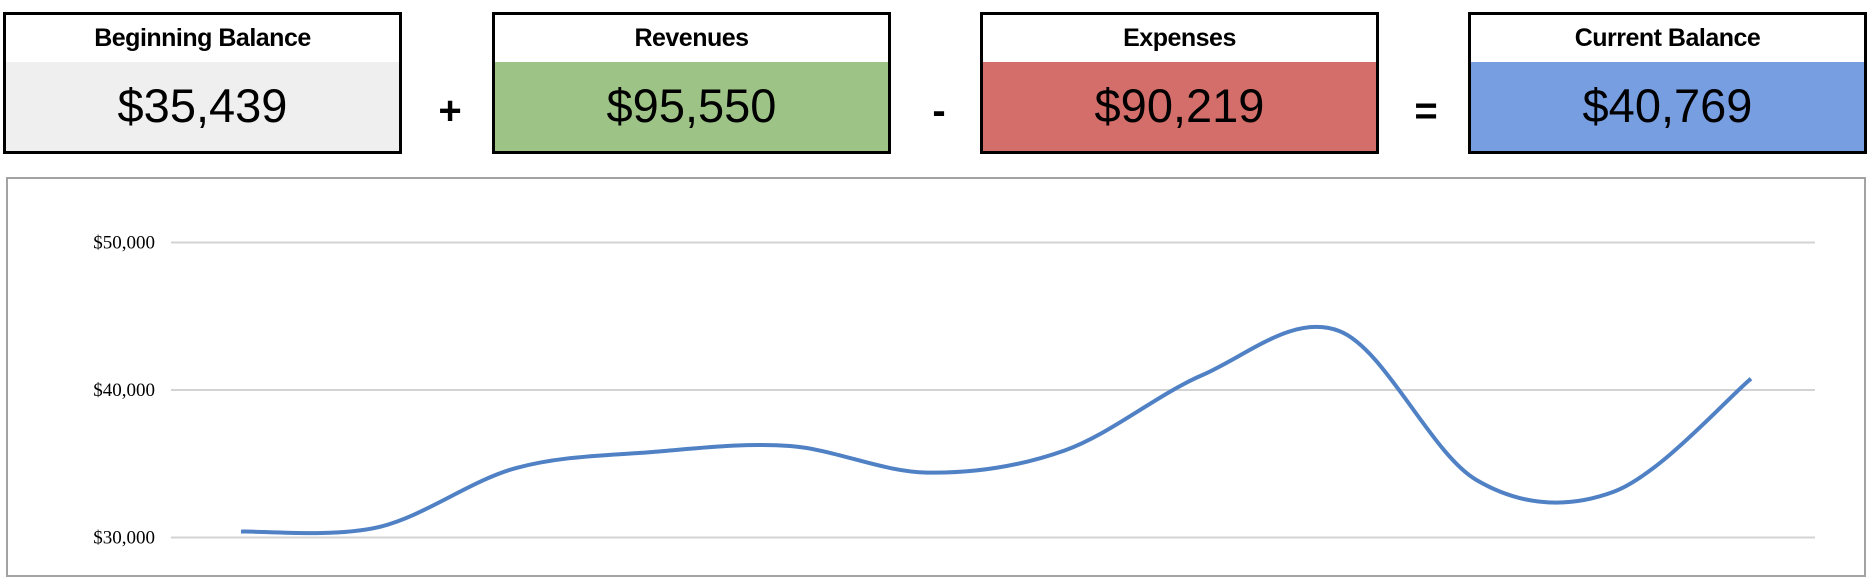 This screenshot has width=1874, height=577. Describe the element at coordinates (124, 538) in the screenshot. I see `y-tick-label: $30,000` at that location.